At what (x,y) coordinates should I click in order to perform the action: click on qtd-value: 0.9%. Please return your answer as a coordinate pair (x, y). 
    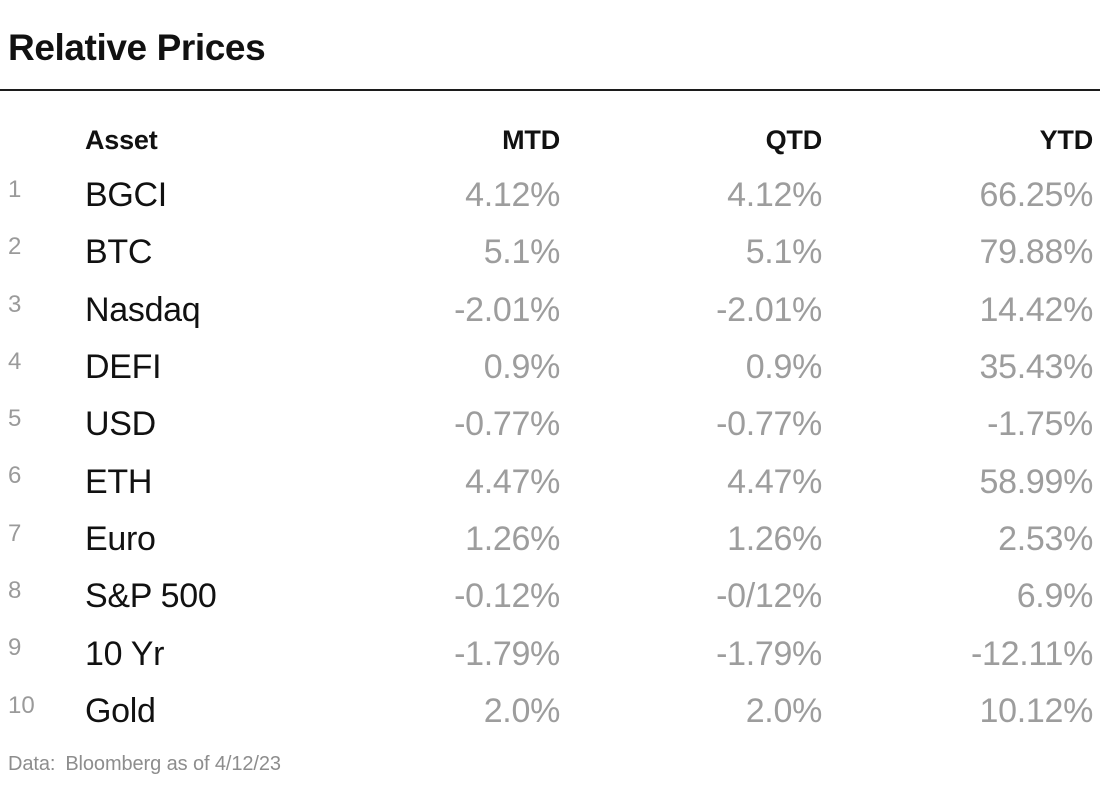
    Looking at the image, I should click on (784, 367).